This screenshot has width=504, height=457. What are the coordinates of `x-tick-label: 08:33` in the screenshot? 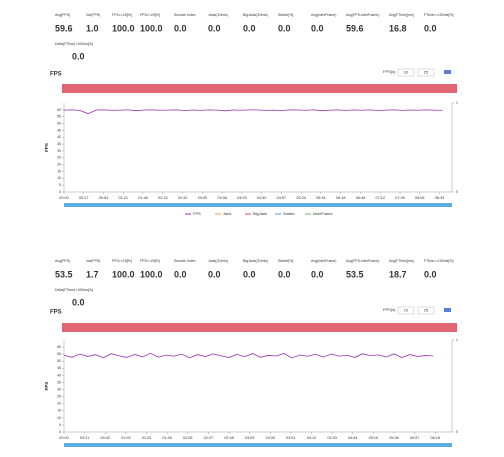 It's located at (440, 198).